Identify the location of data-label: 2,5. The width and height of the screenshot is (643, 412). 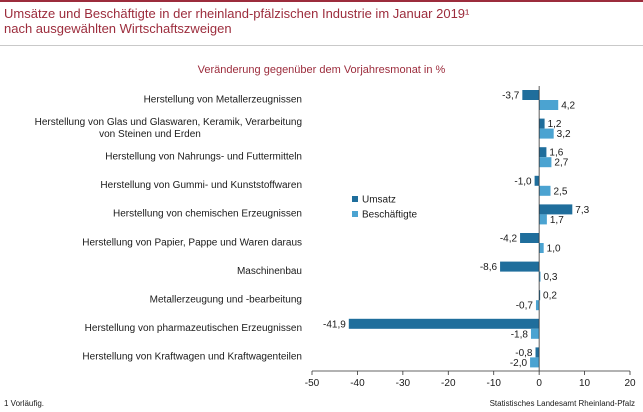
(561, 191).